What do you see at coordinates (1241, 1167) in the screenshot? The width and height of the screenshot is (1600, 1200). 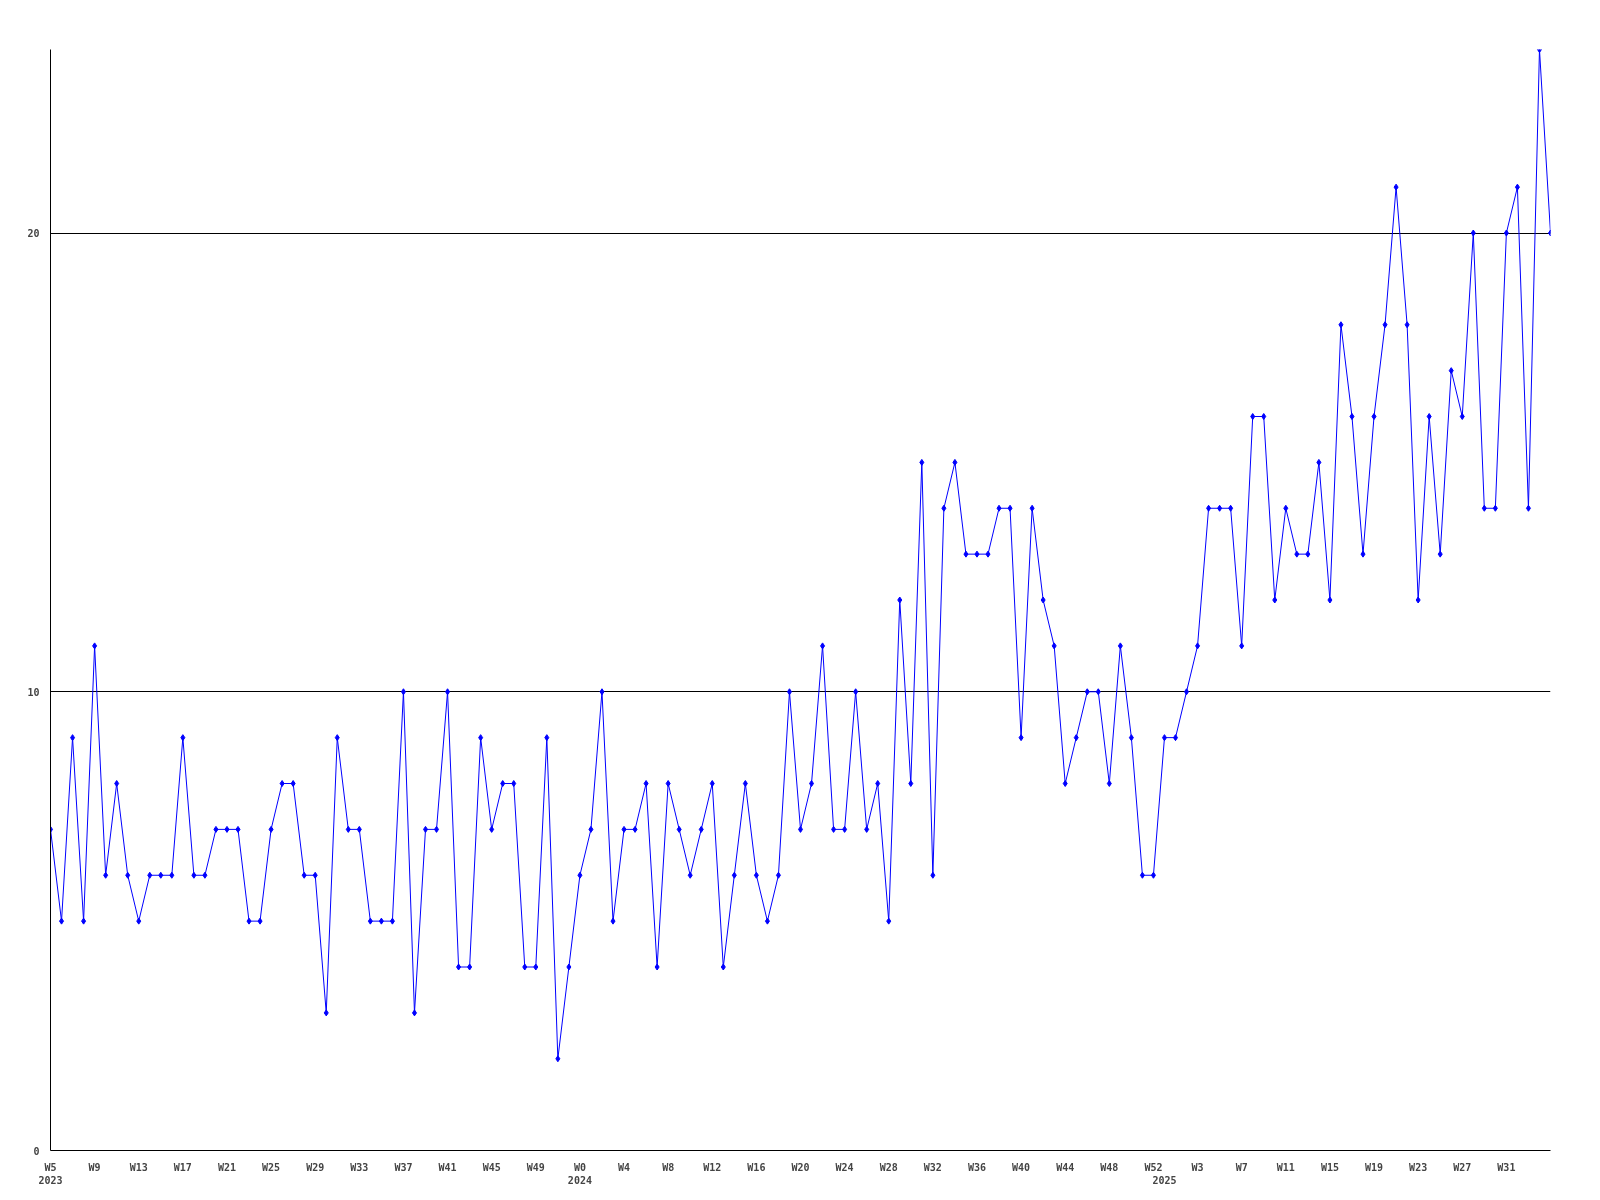 I see `x-tick-label: W7` at bounding box center [1241, 1167].